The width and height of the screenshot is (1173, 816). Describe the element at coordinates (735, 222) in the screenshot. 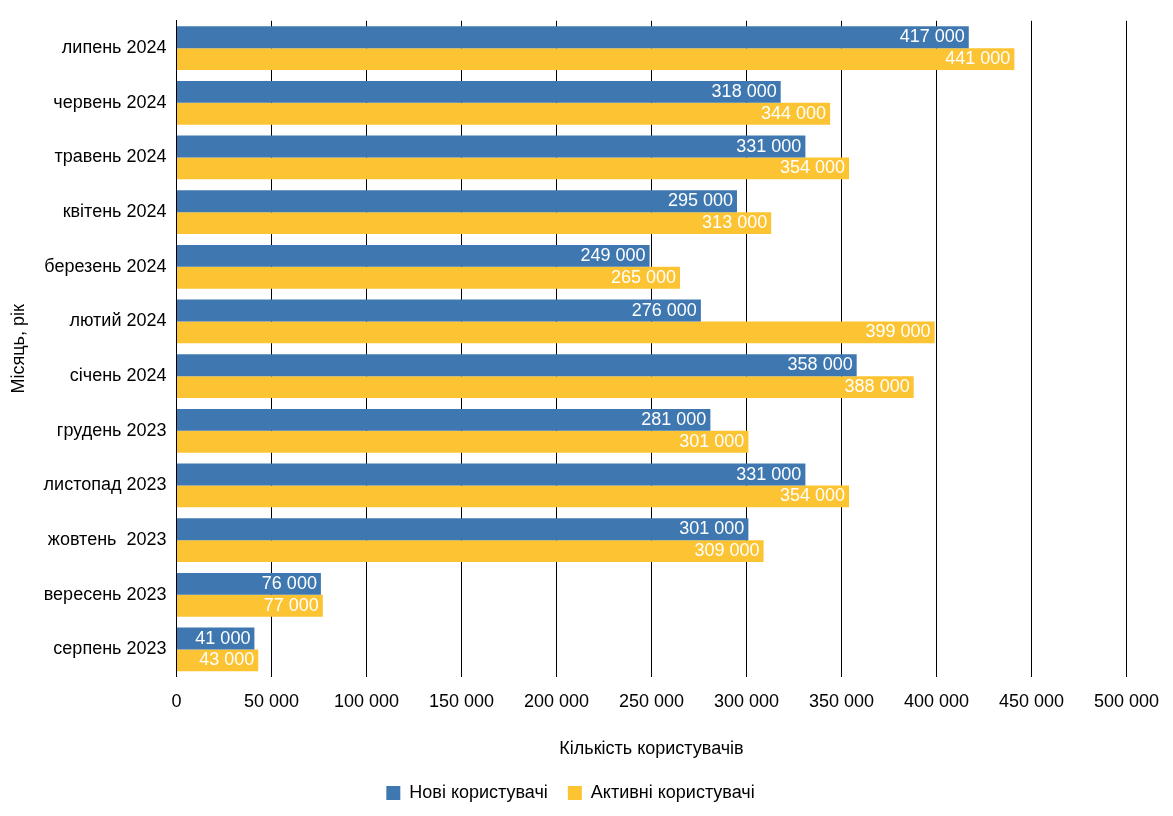

I see `data-label: 313 000` at that location.